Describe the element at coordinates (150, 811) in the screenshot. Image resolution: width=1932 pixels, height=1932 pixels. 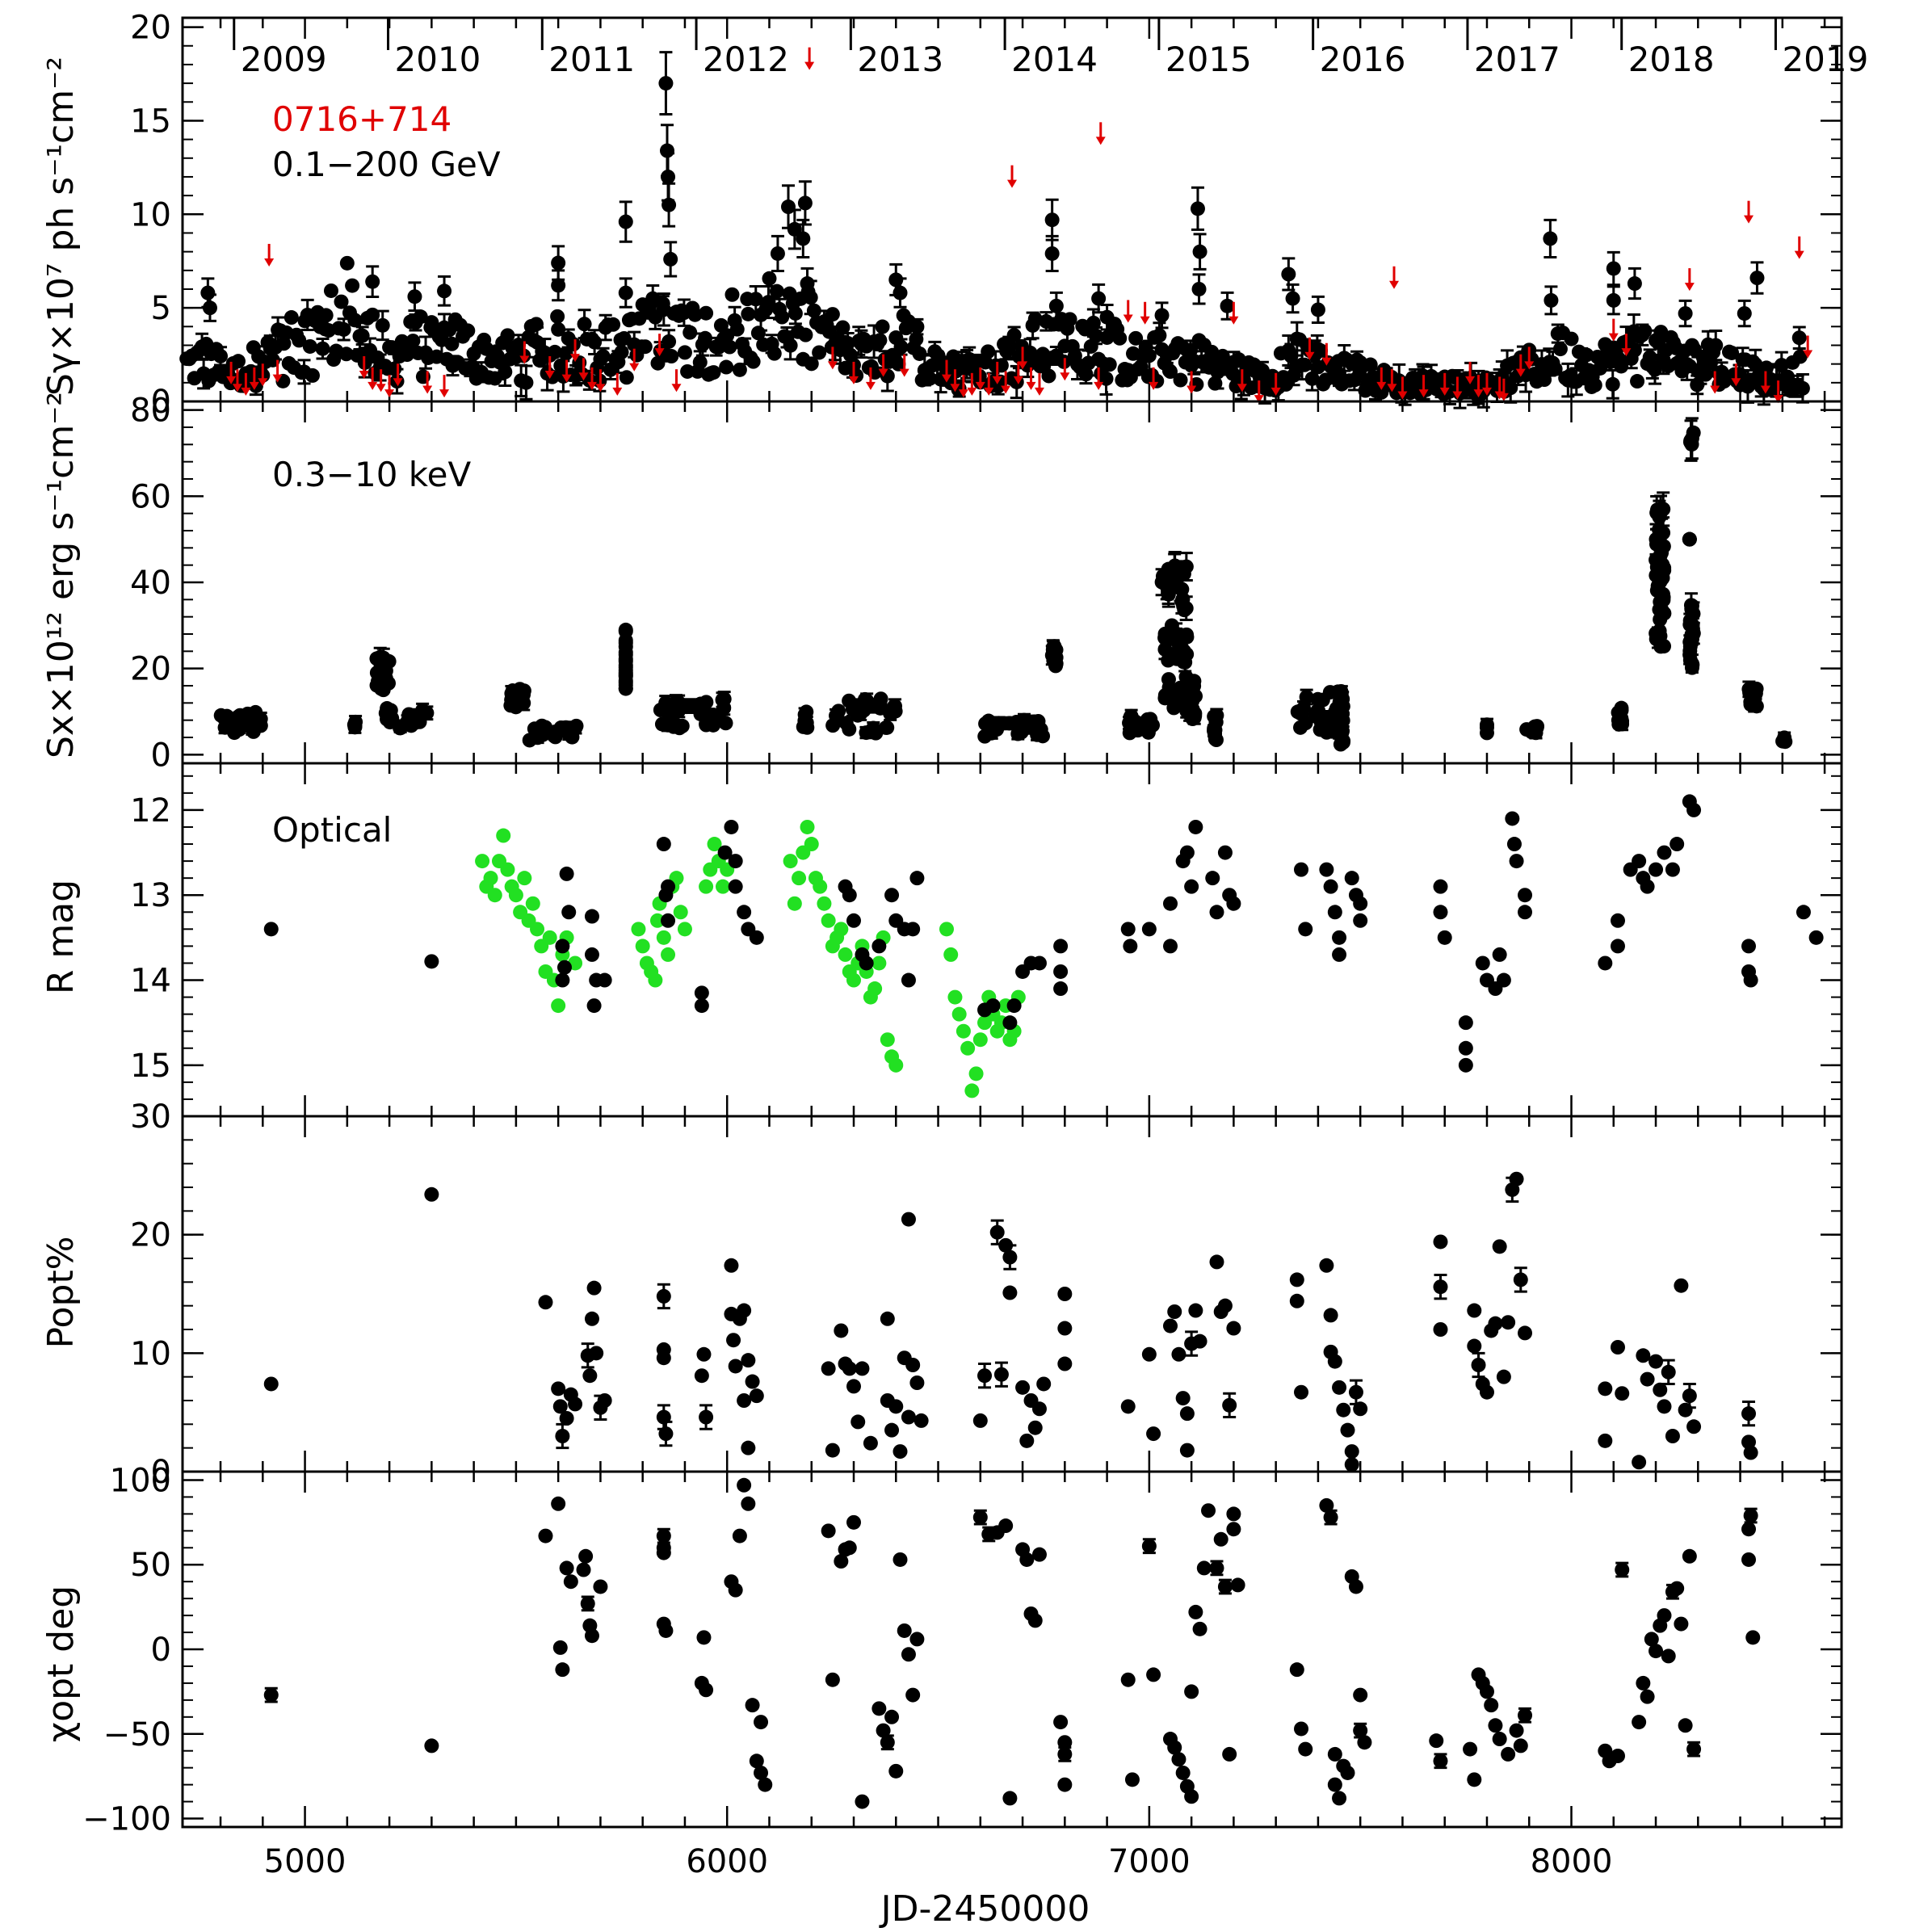
I see `optical-y-tick-label: 12` at that location.